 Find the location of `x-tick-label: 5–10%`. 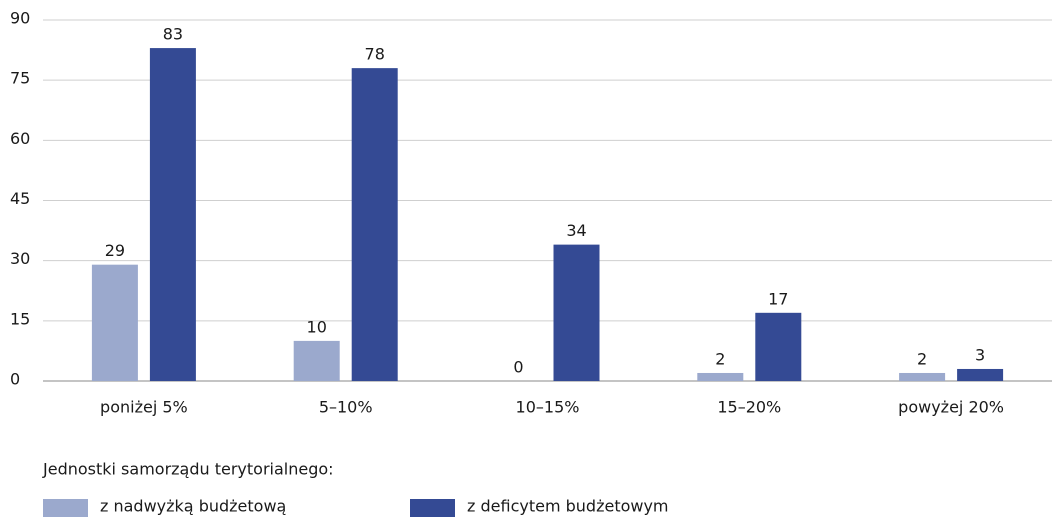

x-tick-label: 5–10% is located at coordinates (346, 407).